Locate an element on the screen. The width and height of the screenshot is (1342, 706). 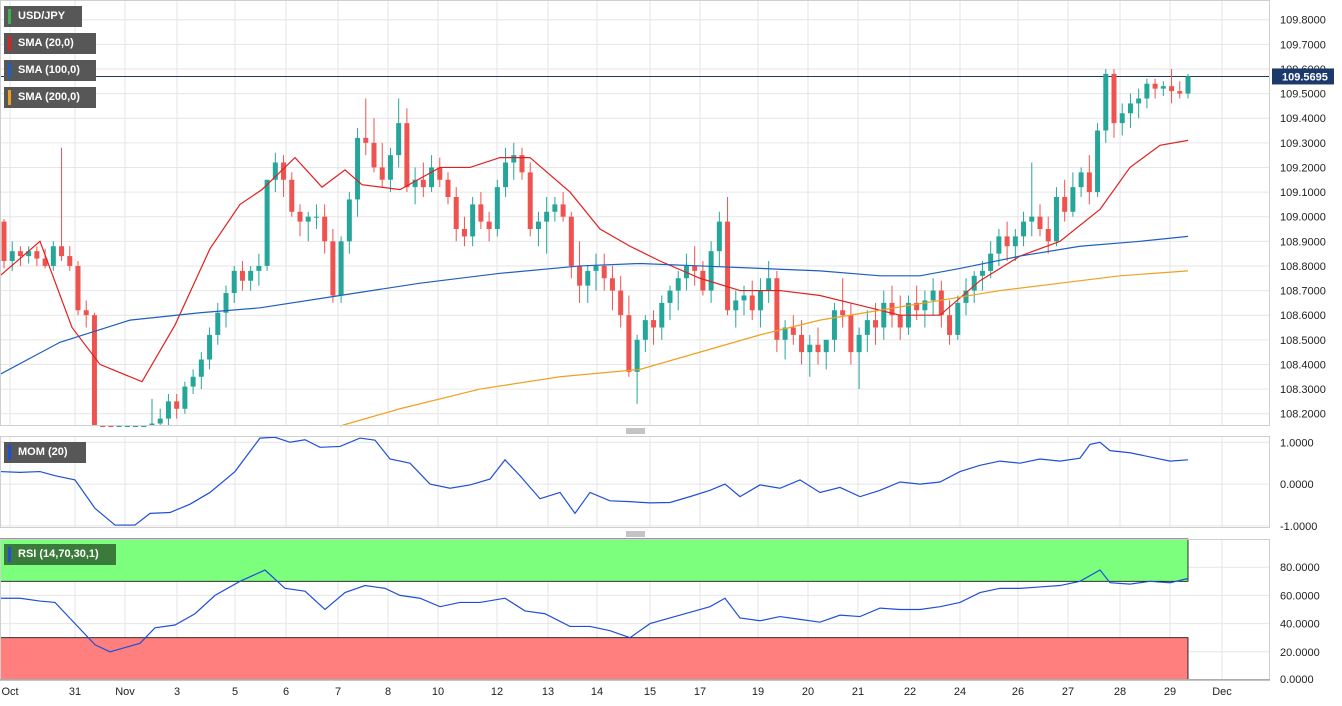
last-price-badge-bg is located at coordinates (1303, 76).